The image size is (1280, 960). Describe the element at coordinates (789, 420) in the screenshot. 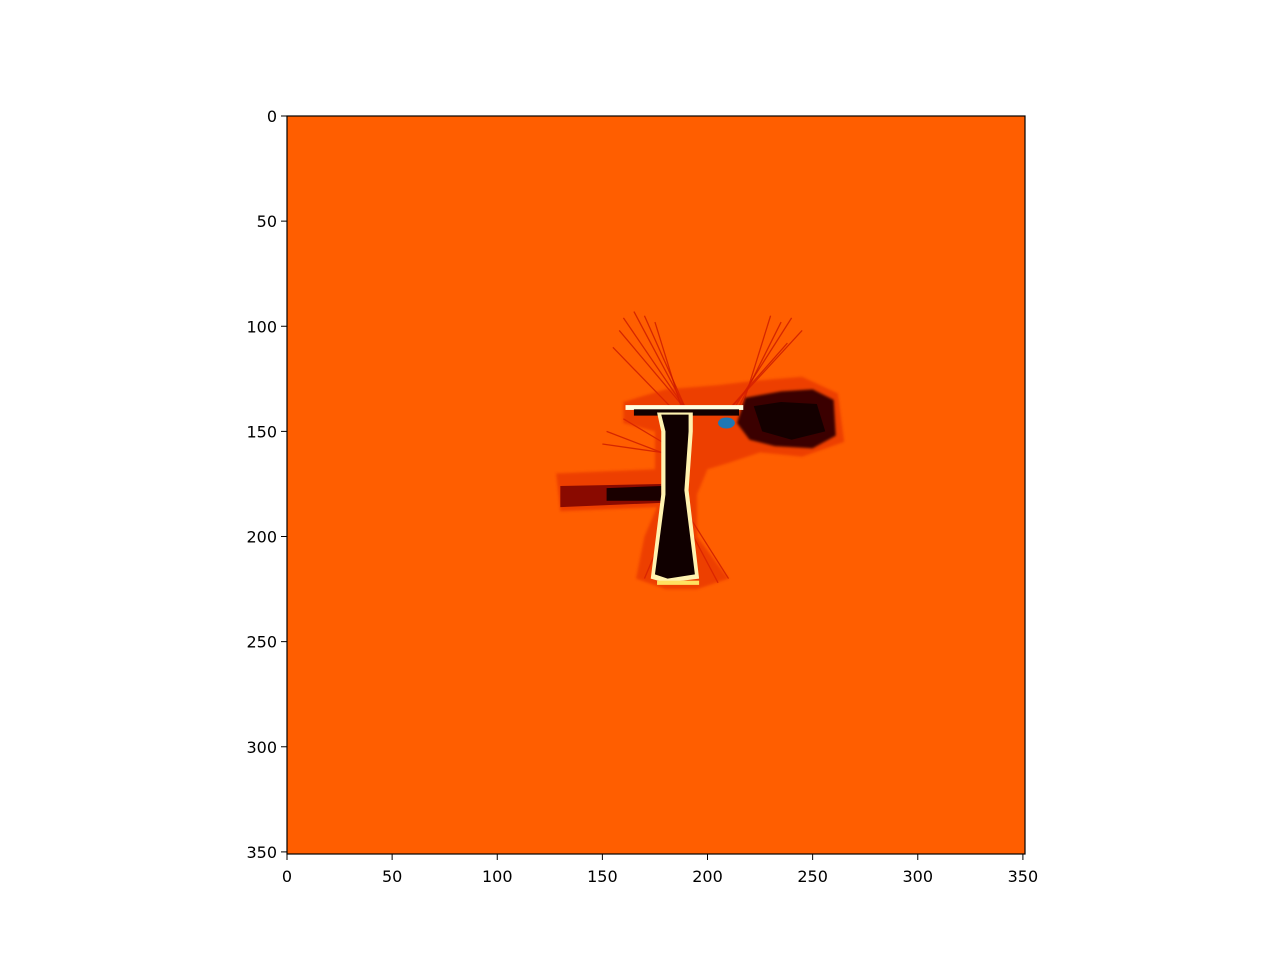

I see `dark-region-right-core` at that location.